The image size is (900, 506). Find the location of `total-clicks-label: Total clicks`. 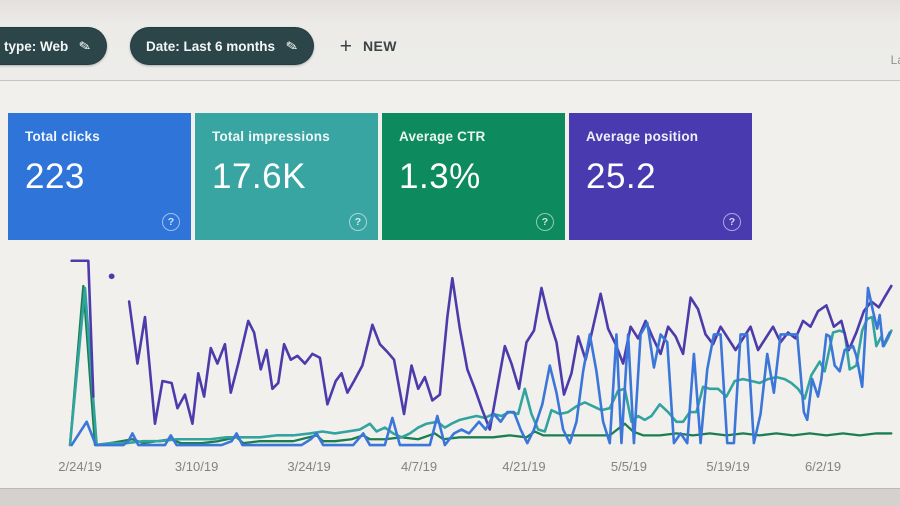

total-clicks-label: Total clicks is located at coordinates (62, 136).